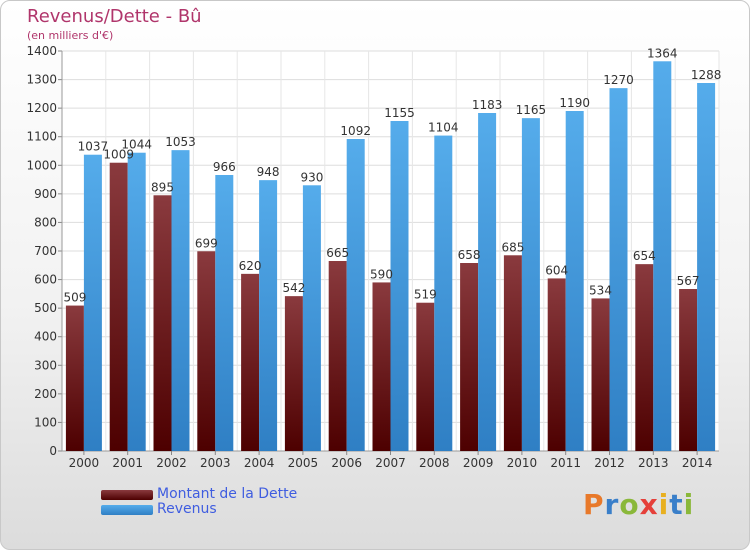 This screenshot has width=750, height=550. What do you see at coordinates (136, 145) in the screenshot?
I see `data-label-revenue: 1044` at bounding box center [136, 145].